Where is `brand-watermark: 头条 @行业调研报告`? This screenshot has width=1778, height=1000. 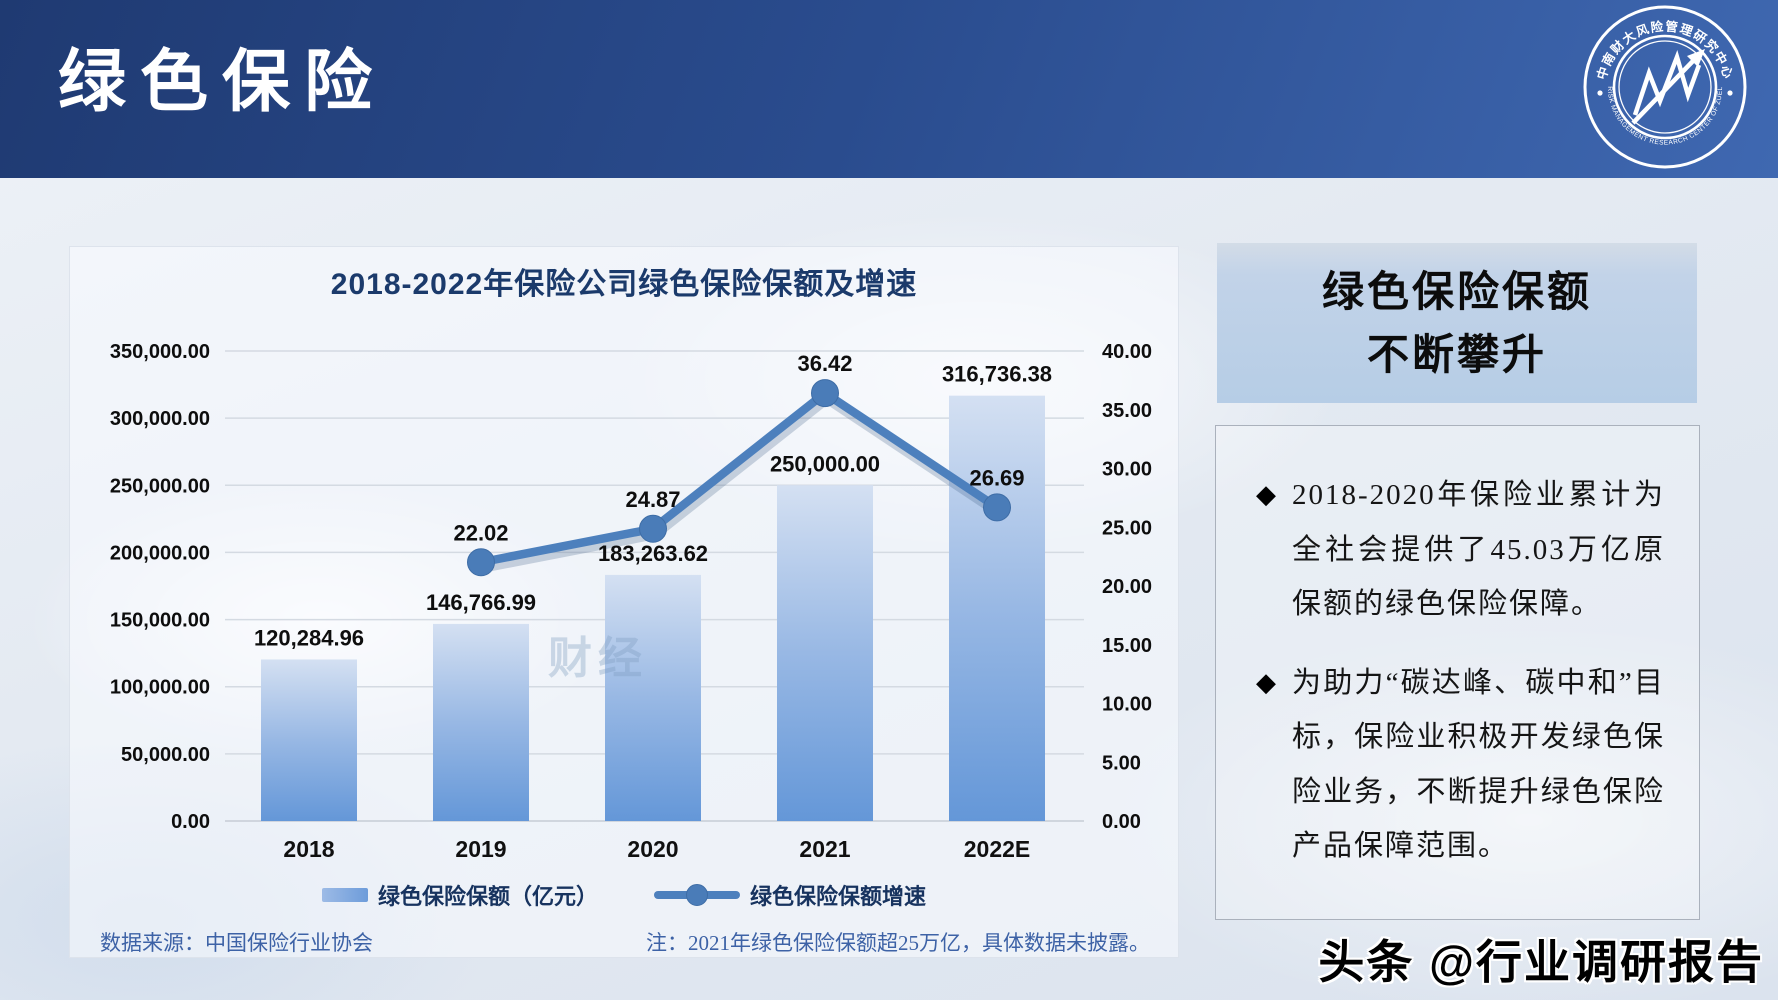 brand-watermark: 头条 @行业调研报告 is located at coordinates (1541, 962).